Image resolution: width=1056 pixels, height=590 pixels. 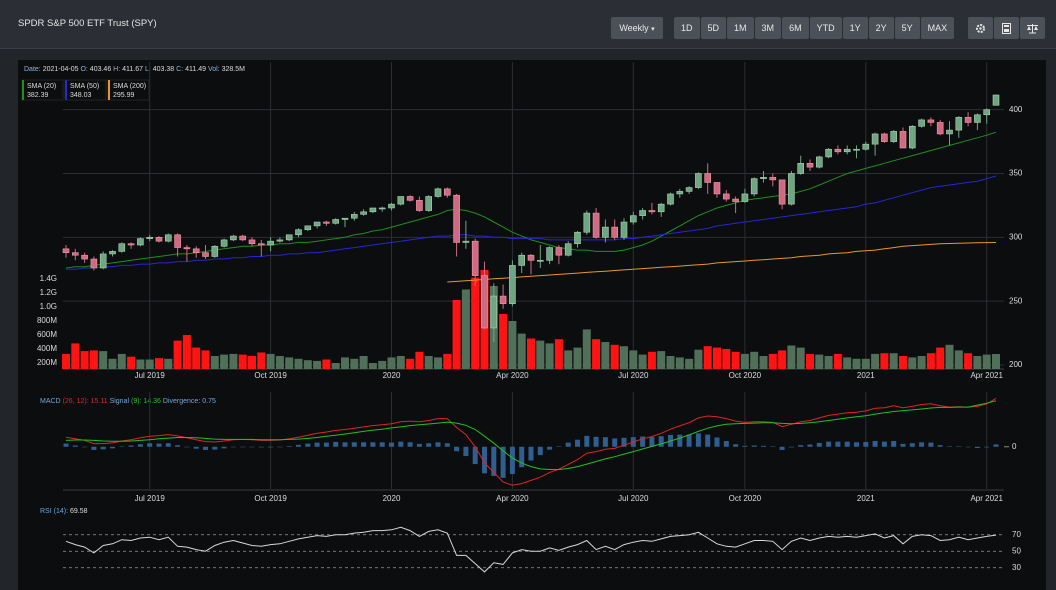 What do you see at coordinates (881, 28) in the screenshot?
I see `range-button: 2Y` at bounding box center [881, 28].